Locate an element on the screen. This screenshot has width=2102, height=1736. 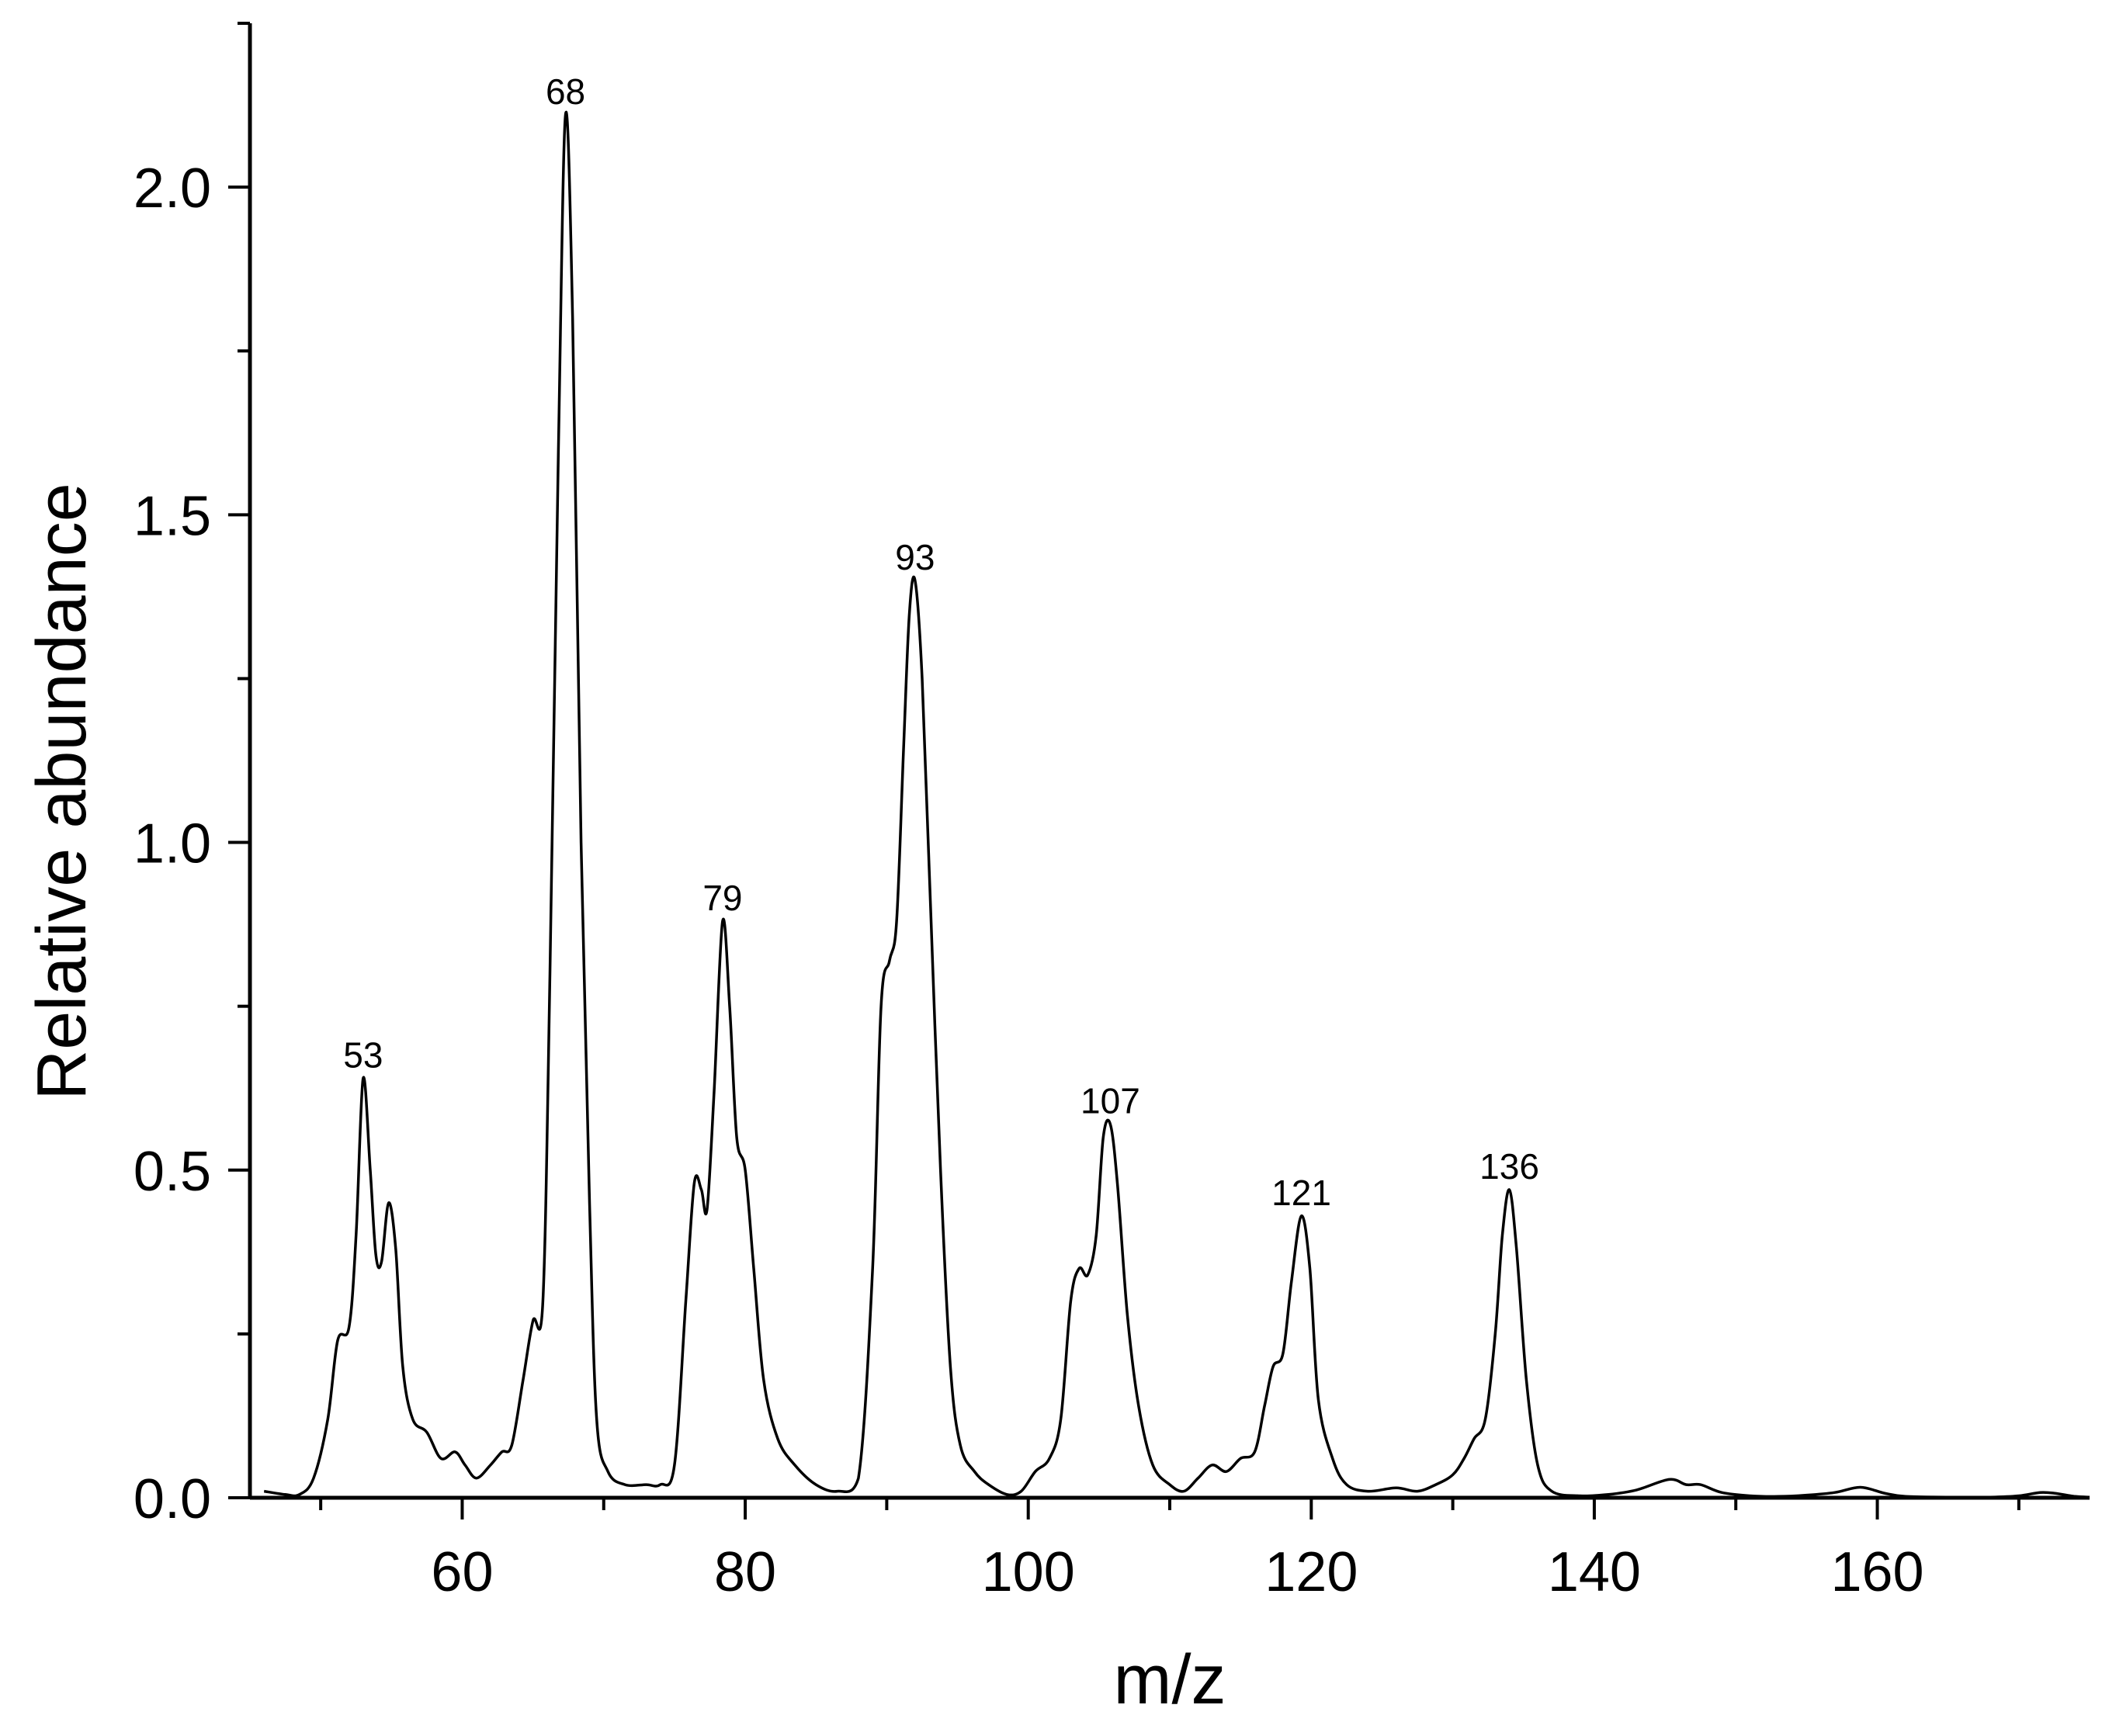
peak-label: 68 is located at coordinates (565, 91).